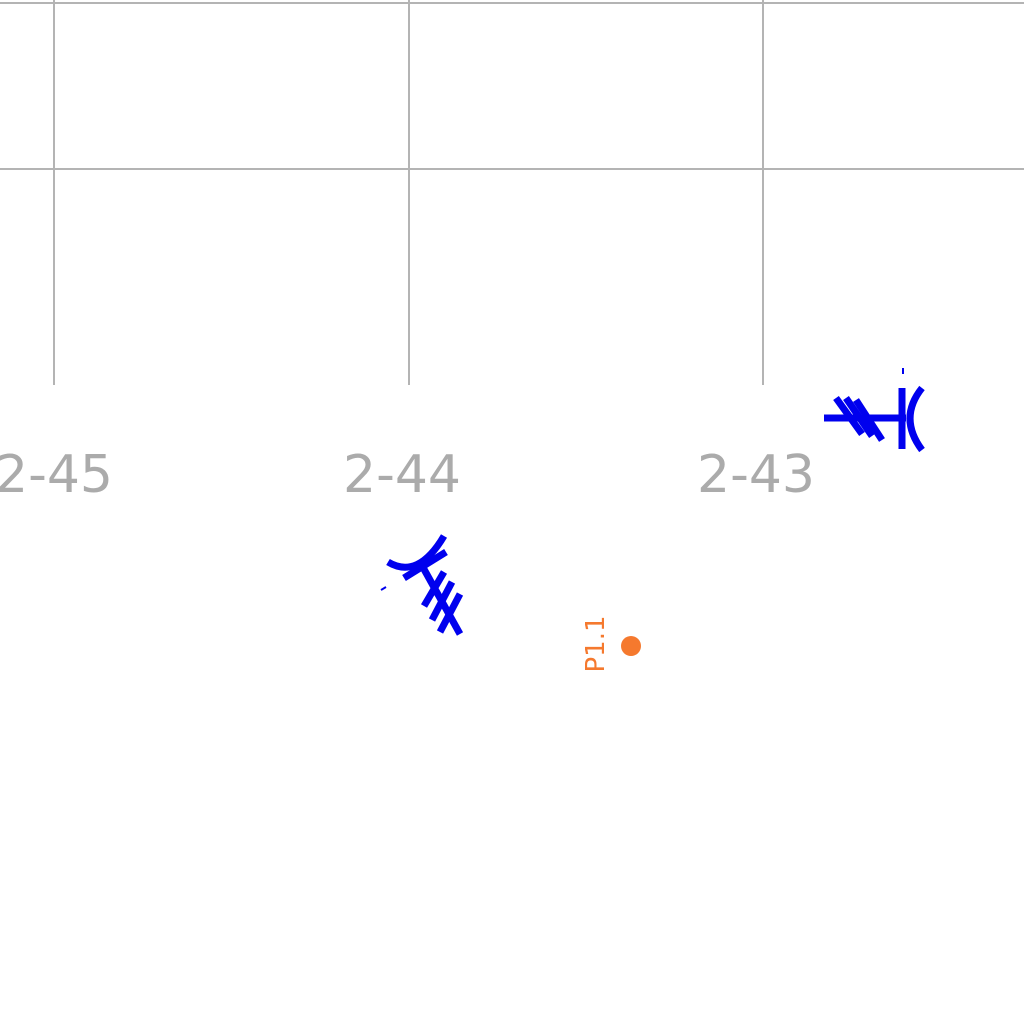  I want to click on survey-point: P1.1, so click(611, 644).